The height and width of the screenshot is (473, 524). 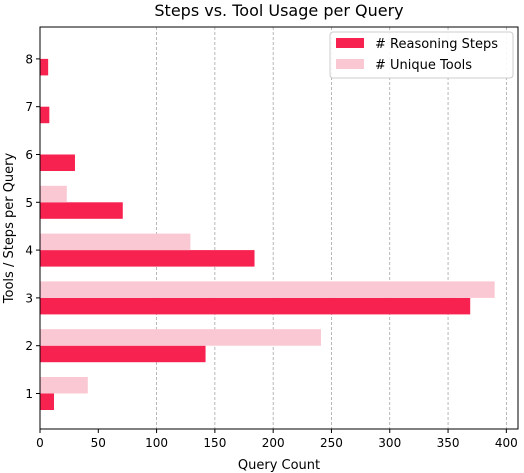 I want to click on legend-label-0: # Reasoning Steps, so click(x=436, y=44).